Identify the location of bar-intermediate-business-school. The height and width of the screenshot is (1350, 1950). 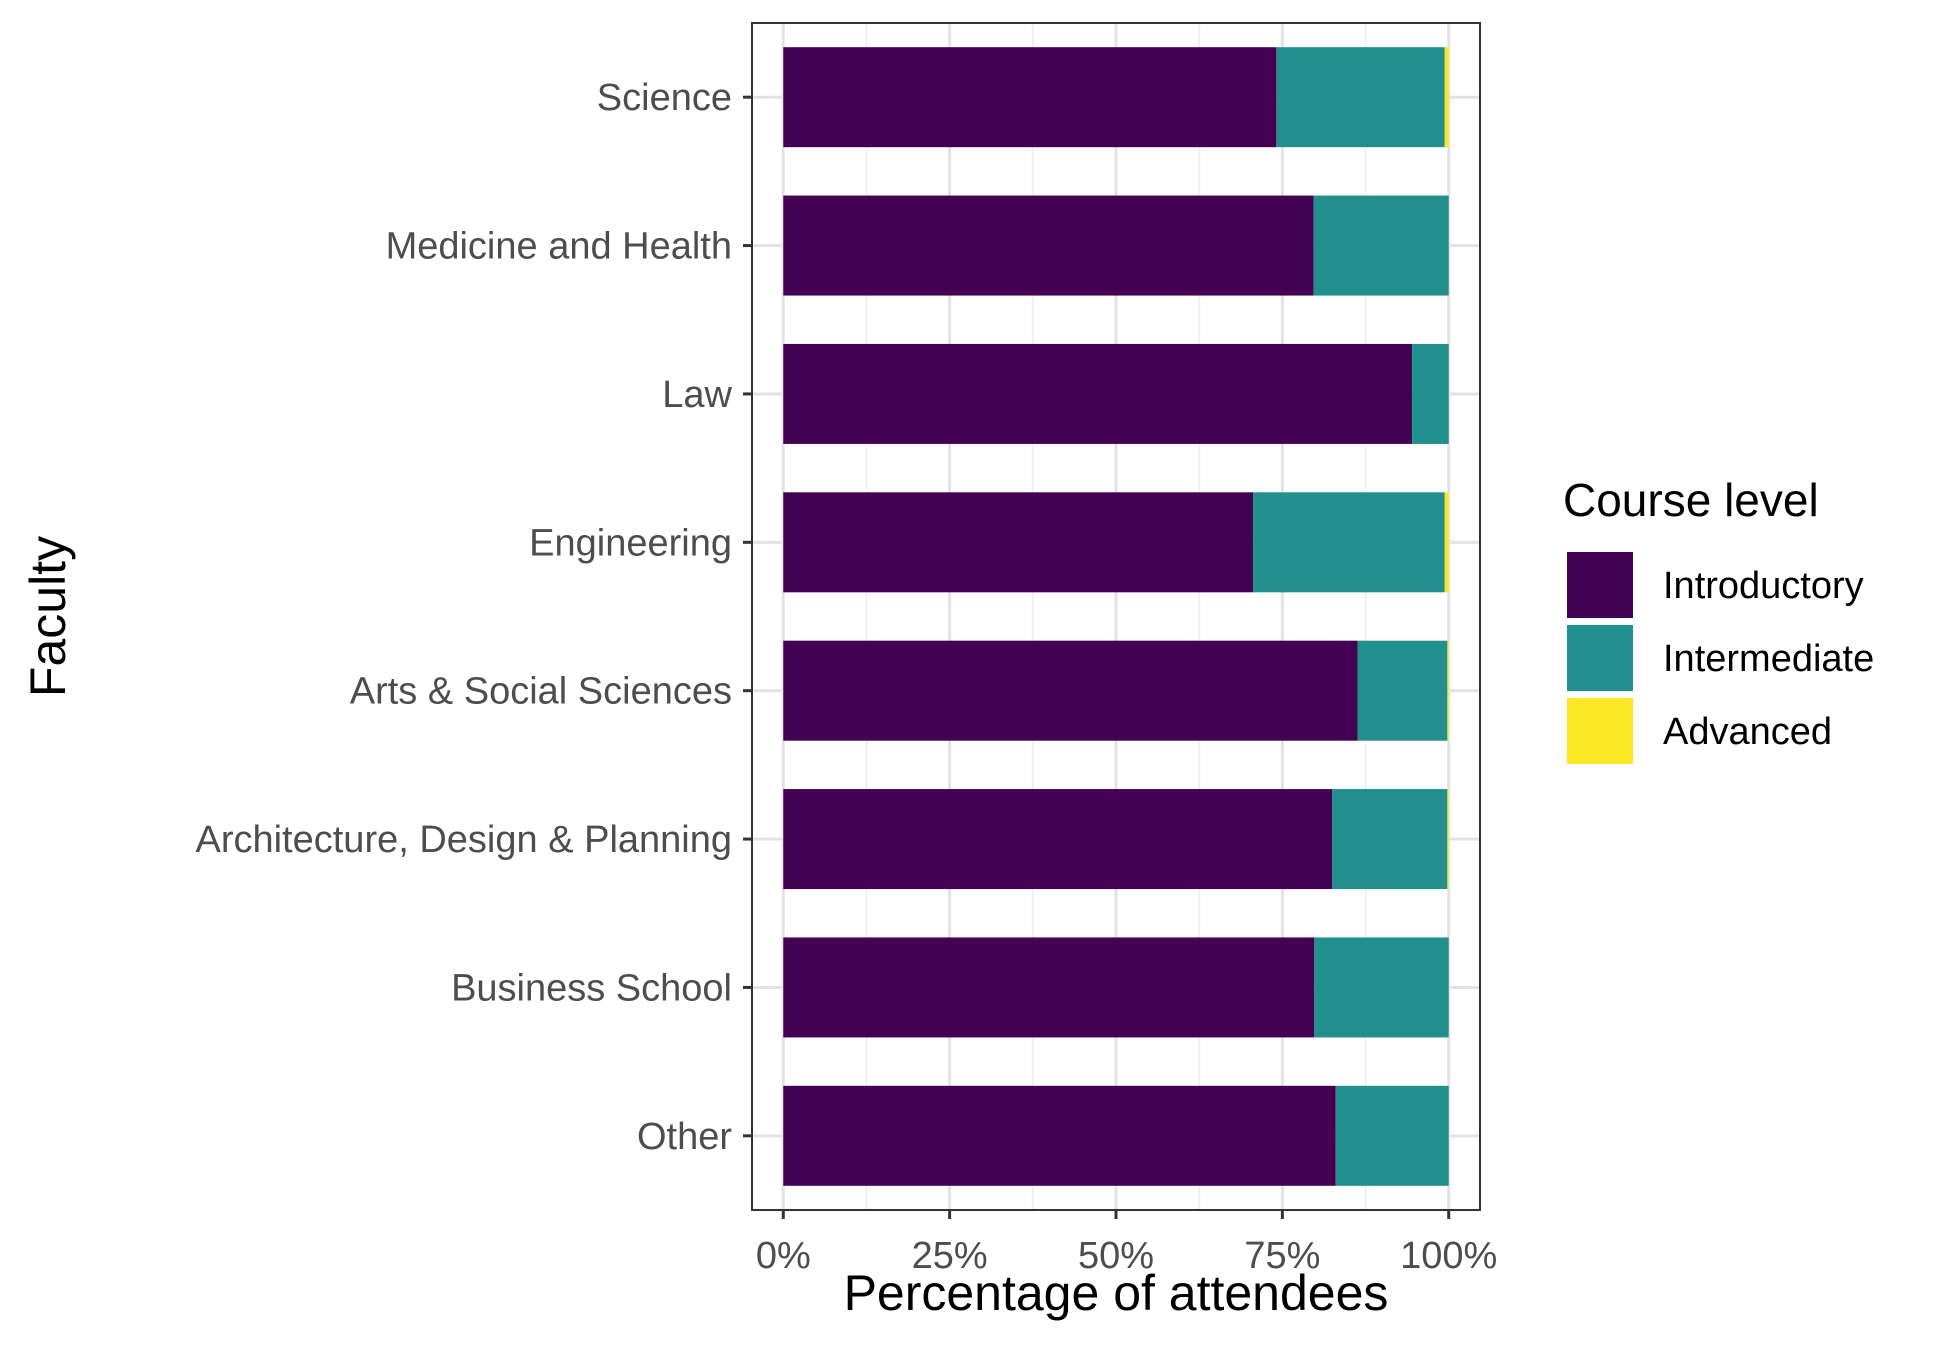
(1381, 987).